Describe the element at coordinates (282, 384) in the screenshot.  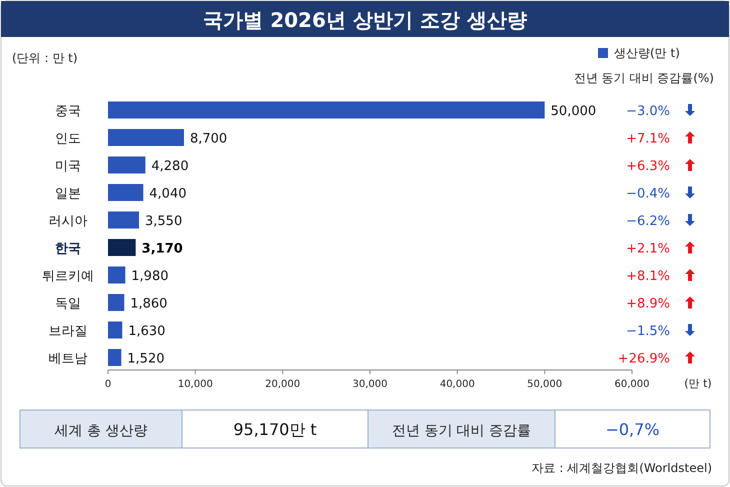
I see `x-tick-label: 20,000` at that location.